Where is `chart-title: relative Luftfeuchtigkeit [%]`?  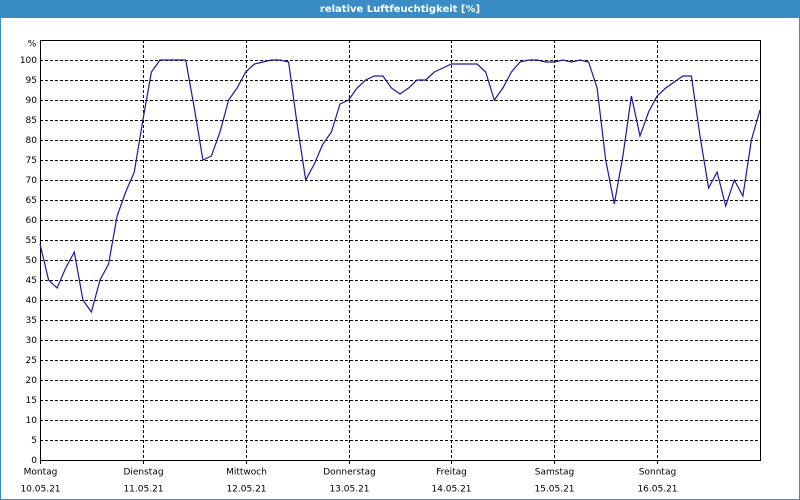 chart-title: relative Luftfeuchtigkeit [%] is located at coordinates (400, 9).